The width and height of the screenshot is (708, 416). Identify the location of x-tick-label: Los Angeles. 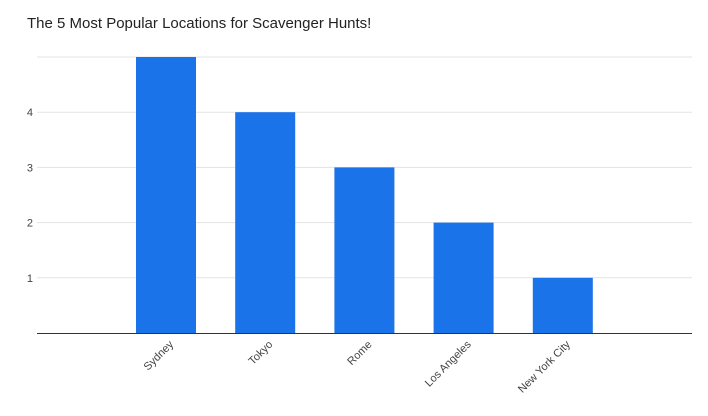
(448, 363).